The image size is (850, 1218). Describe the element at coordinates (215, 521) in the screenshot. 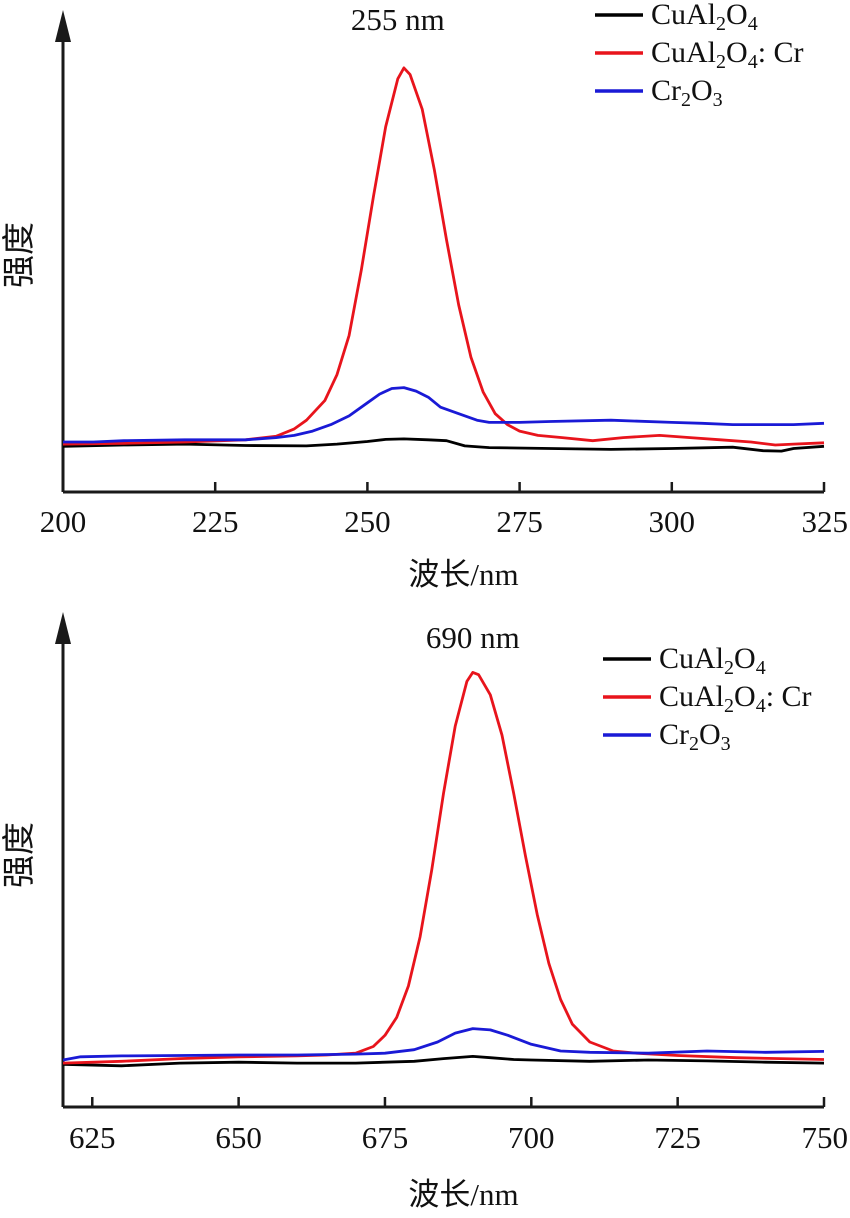

I see `x-tick-label: 225` at that location.